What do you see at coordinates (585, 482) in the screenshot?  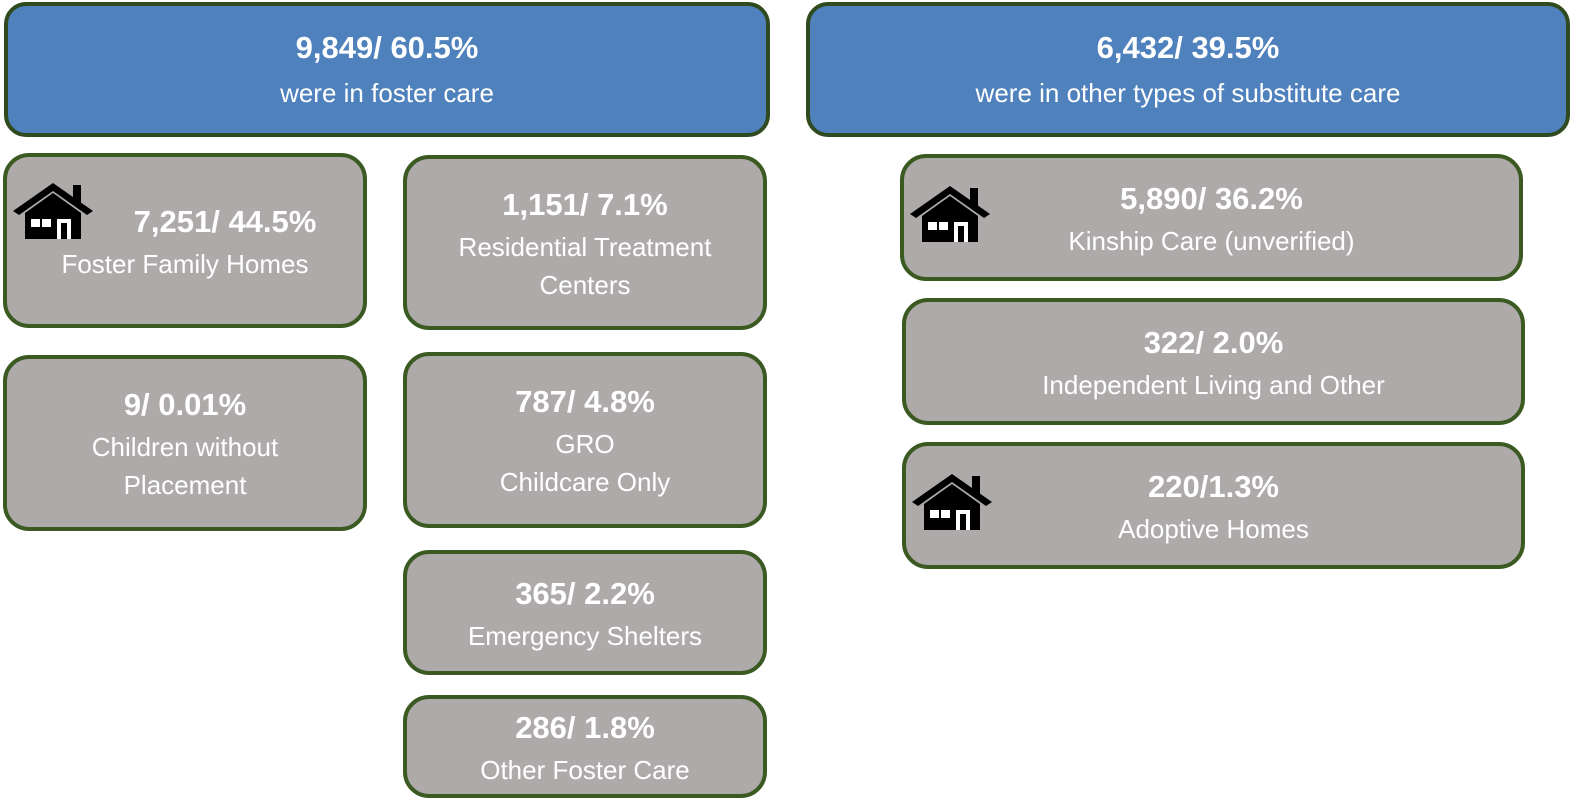 I see `placement-label: Childcare Only` at bounding box center [585, 482].